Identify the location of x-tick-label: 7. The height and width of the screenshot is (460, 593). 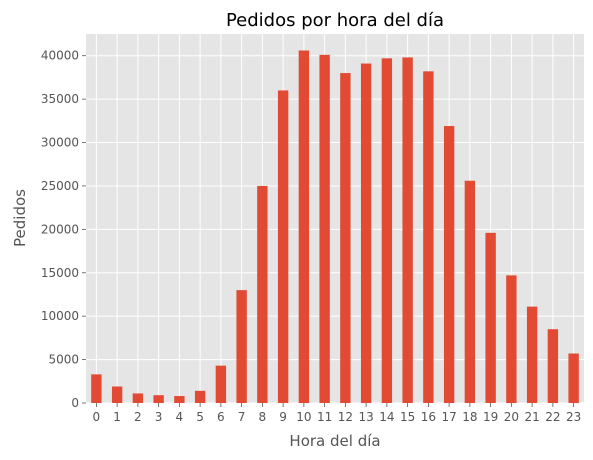
(242, 417).